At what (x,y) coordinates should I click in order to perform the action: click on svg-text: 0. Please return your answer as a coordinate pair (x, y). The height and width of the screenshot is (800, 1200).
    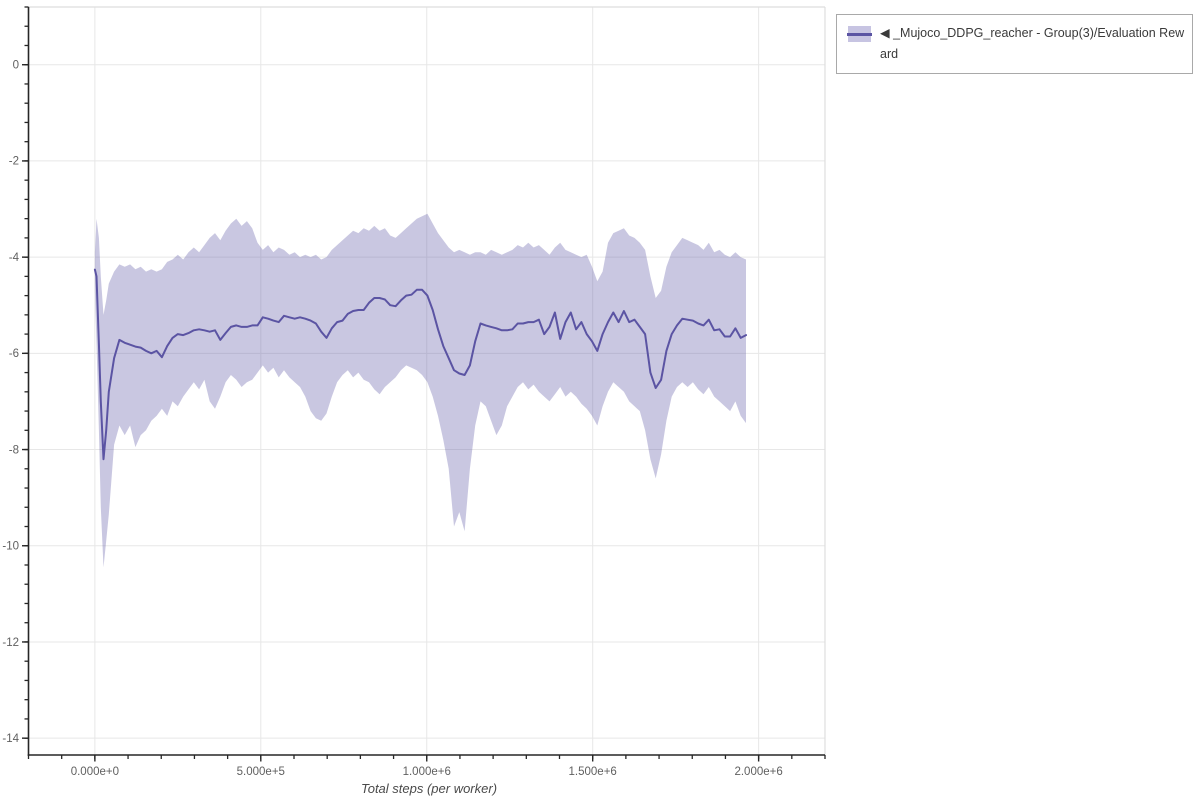
    Looking at the image, I should click on (16, 66).